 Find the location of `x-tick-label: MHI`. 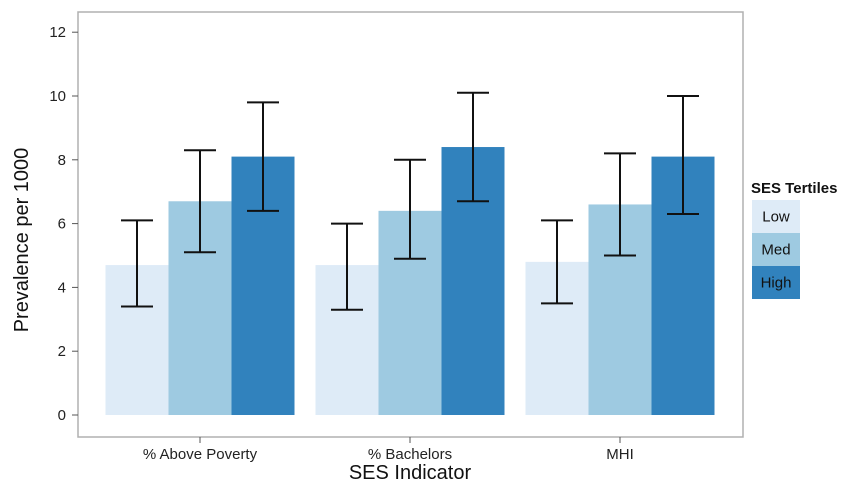

x-tick-label: MHI is located at coordinates (620, 454).